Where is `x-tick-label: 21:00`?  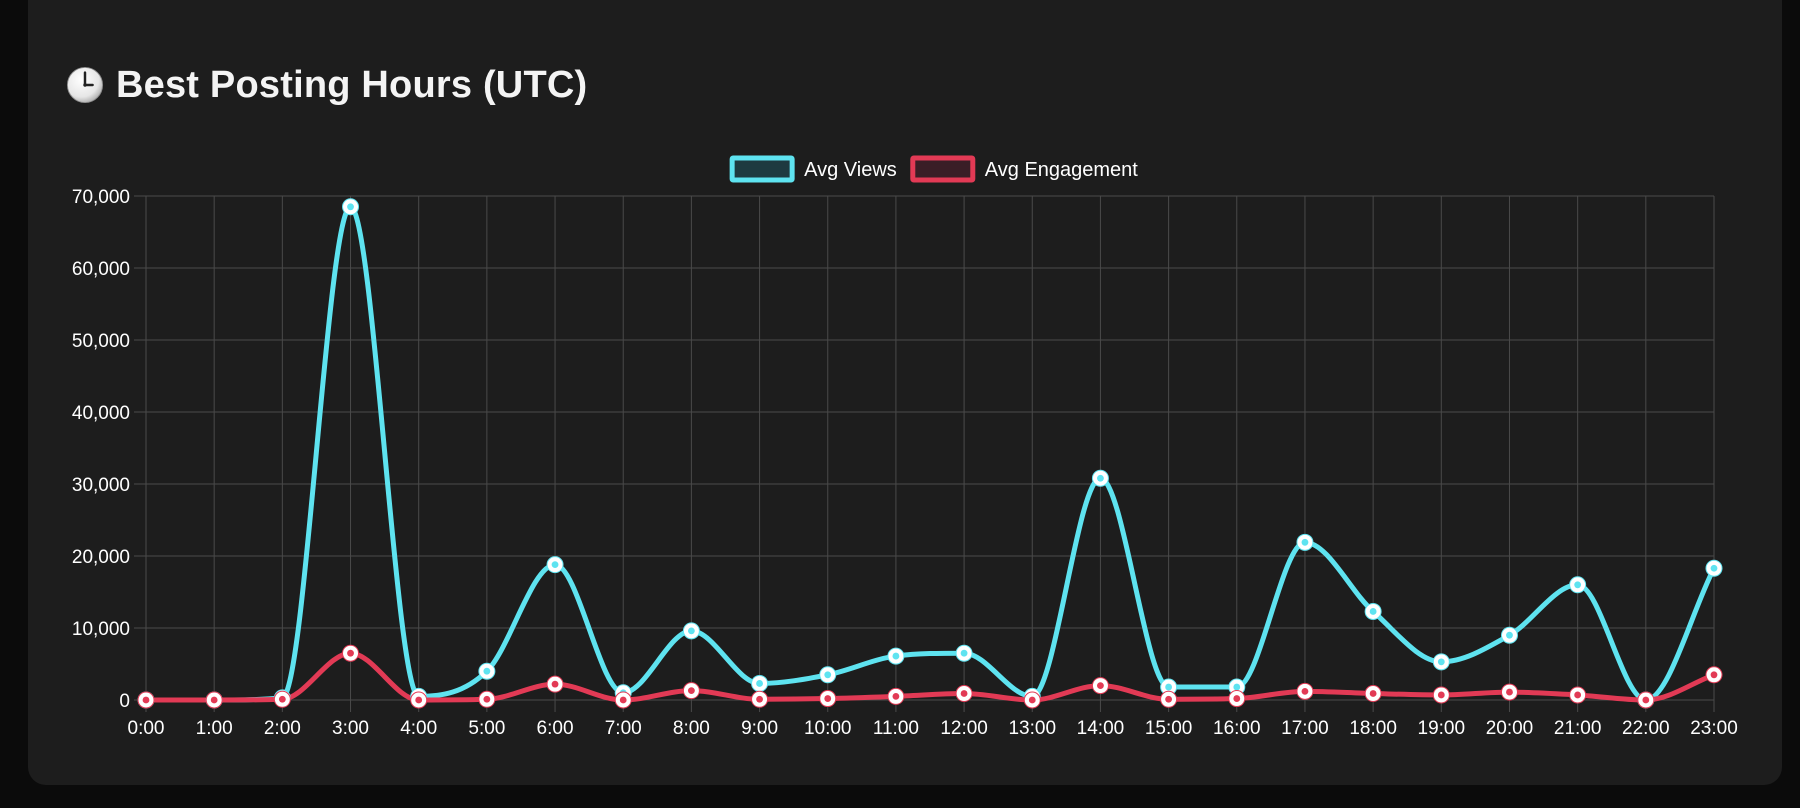
x-tick-label: 21:00 is located at coordinates (1578, 728).